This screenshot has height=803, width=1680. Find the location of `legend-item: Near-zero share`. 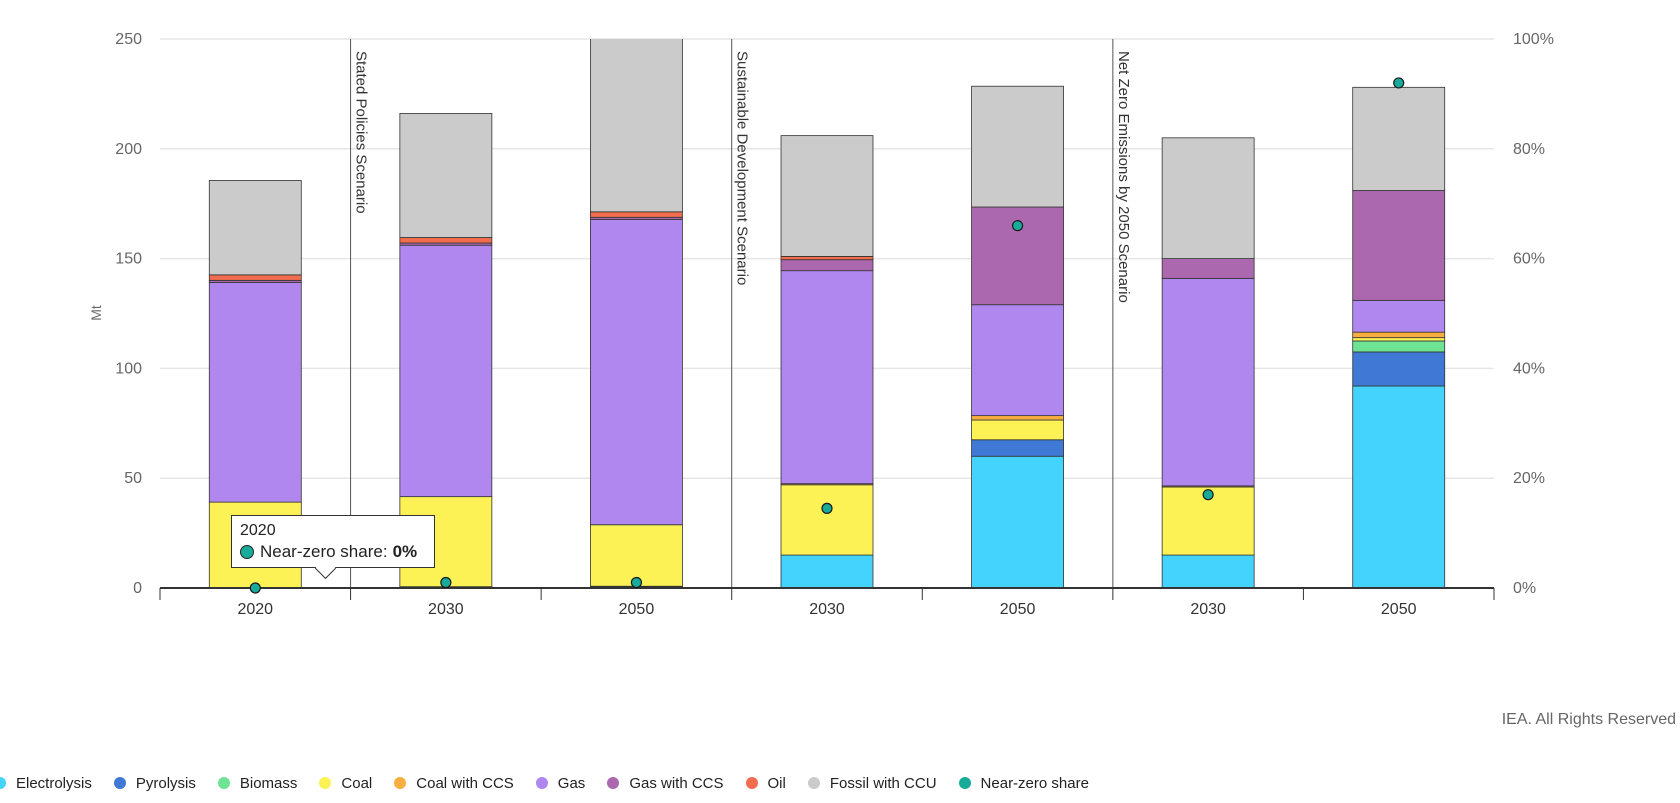

legend-item: Near-zero share is located at coordinates (1023, 783).